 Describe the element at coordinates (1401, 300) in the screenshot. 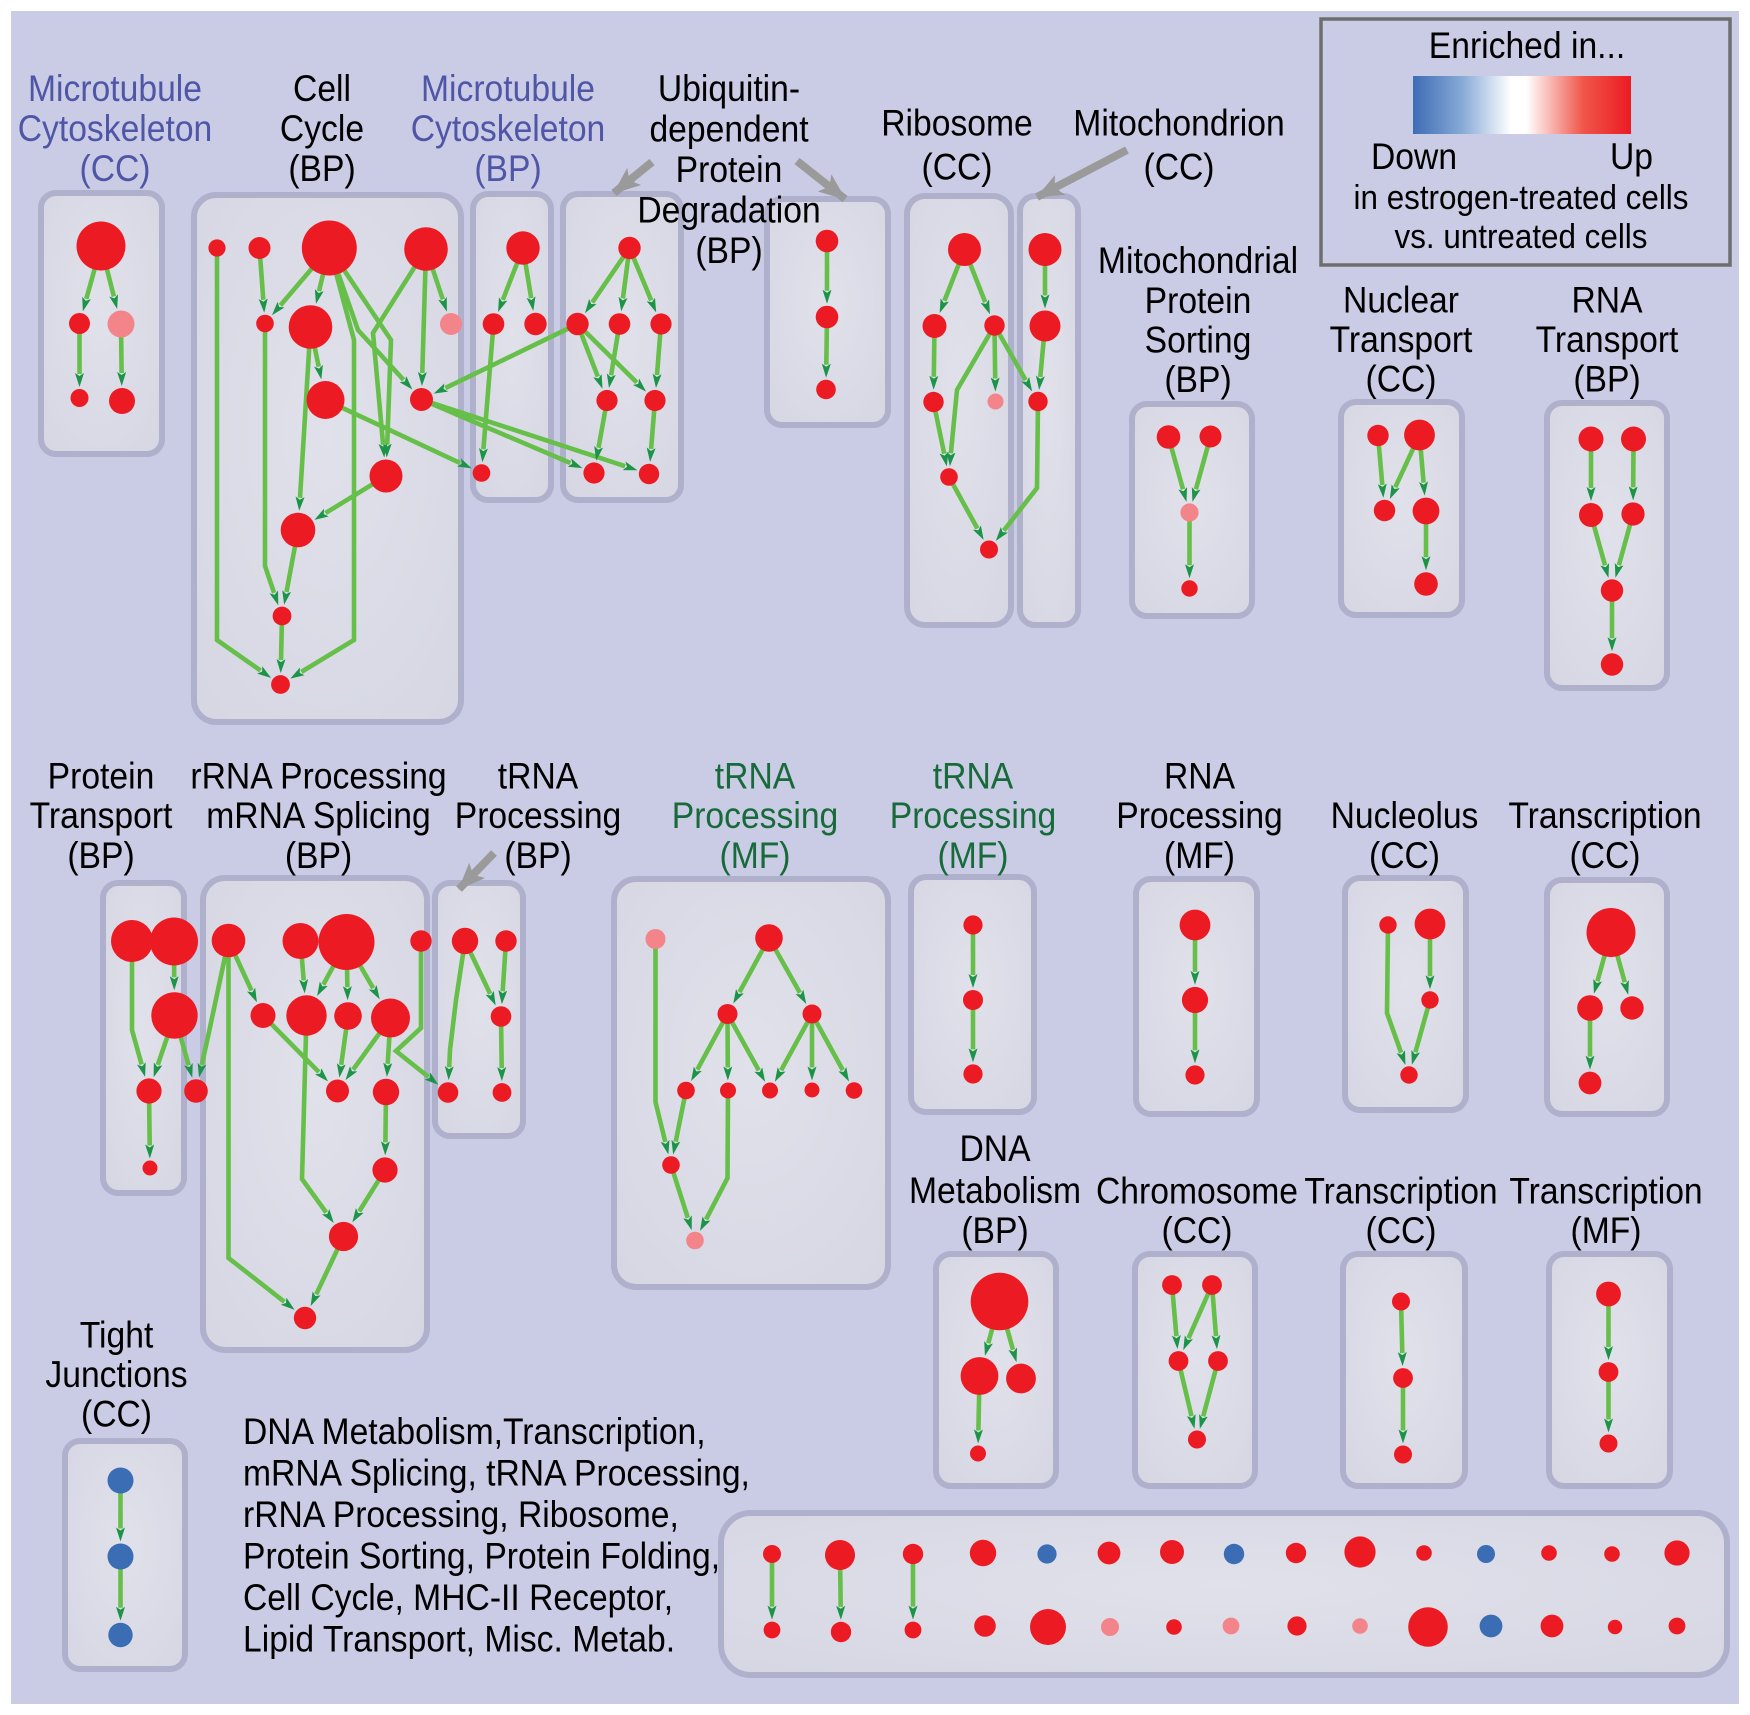

I see `svg-text: Nuclear` at that location.